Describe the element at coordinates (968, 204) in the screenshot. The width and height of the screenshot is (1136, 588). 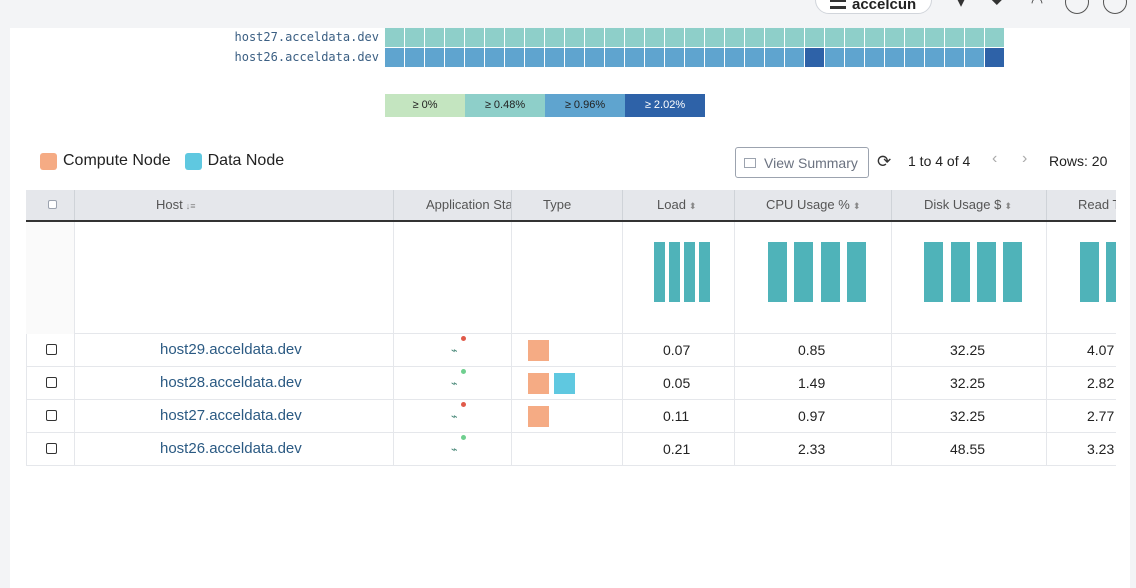
I see `column-disk-usage: Disk Usage $ ⬍` at that location.